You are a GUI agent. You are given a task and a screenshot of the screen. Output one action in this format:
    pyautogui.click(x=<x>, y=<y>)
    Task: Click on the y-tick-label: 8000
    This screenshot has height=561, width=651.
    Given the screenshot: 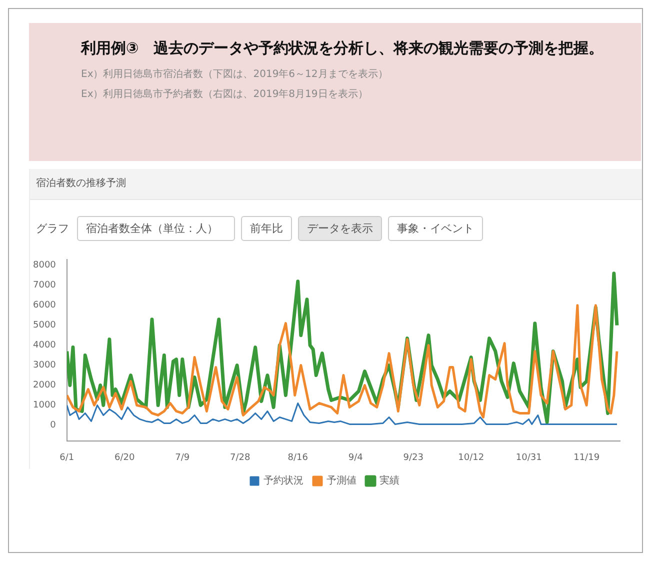 What is the action you would take?
    pyautogui.click(x=44, y=265)
    